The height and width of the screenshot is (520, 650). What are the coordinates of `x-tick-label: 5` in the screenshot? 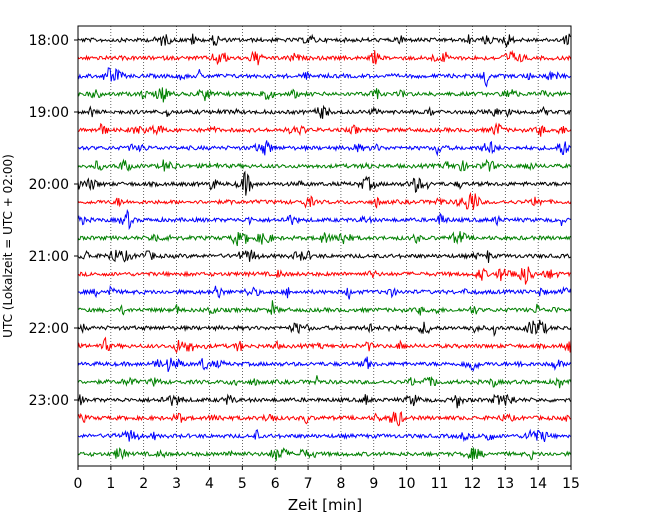 It's located at (242, 484).